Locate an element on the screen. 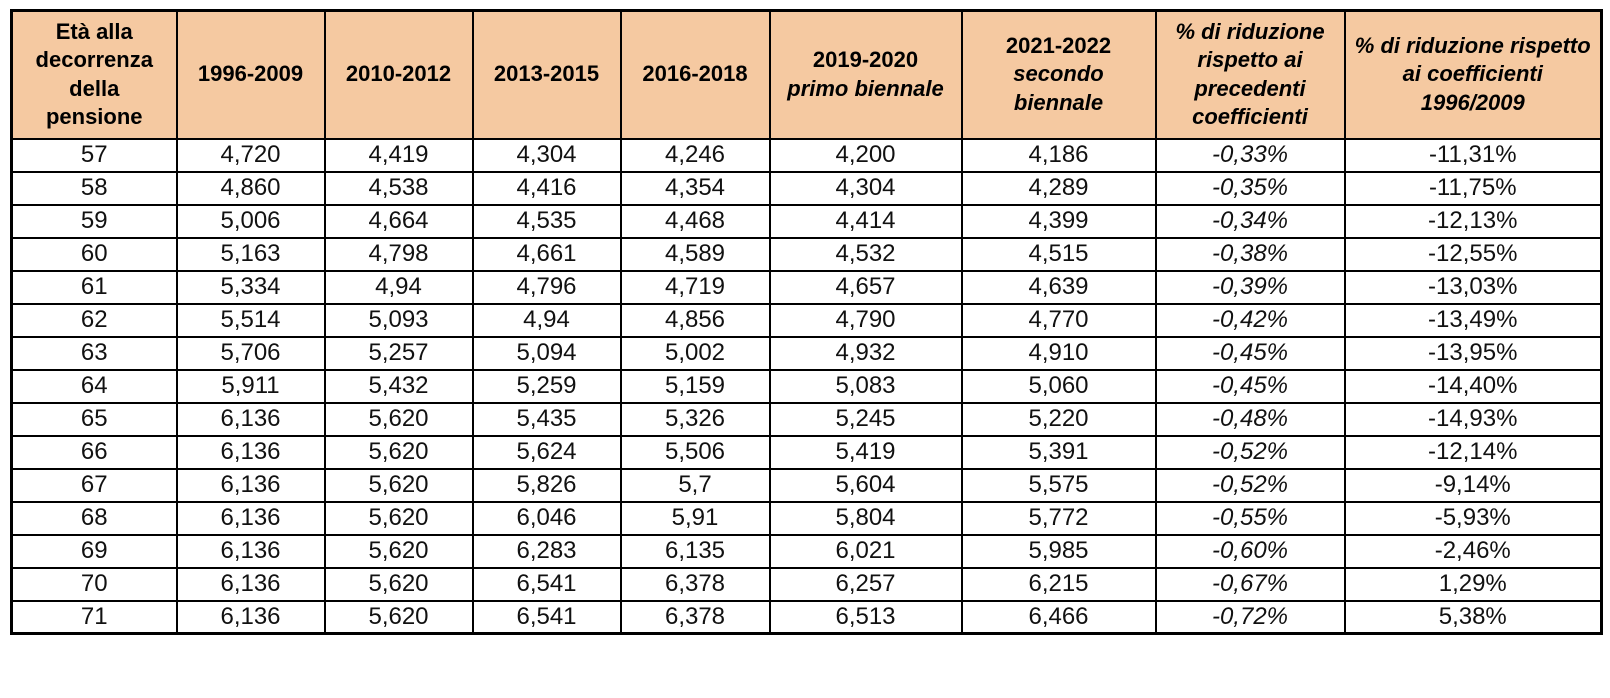  cell-c2019_2020: 4,414 is located at coordinates (865, 221).